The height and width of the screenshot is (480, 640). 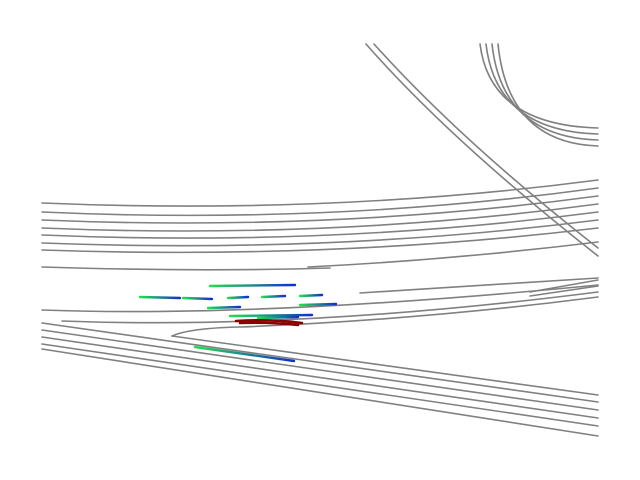 I want to click on ego-trajectory-group, so click(x=269, y=323).